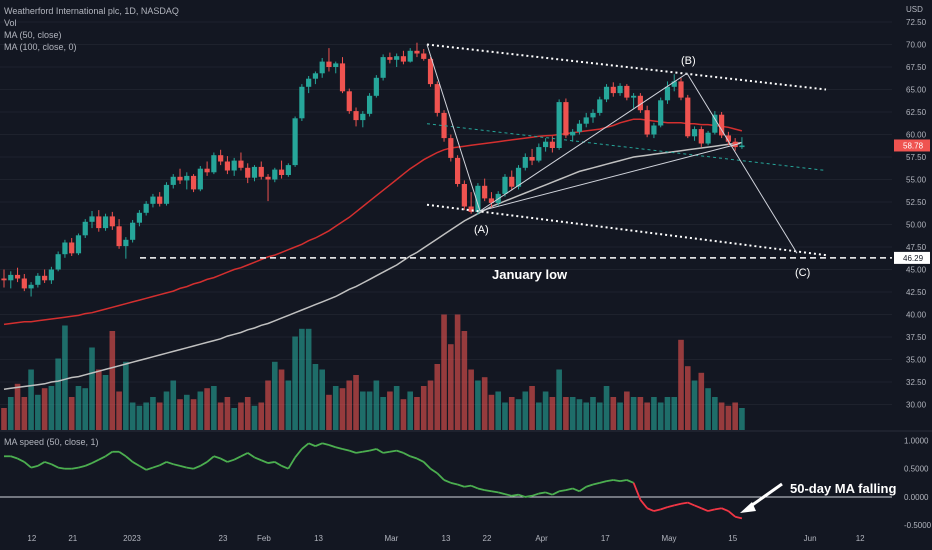  What do you see at coordinates (765, 496) in the screenshot?
I see `annotation-arrow-shaft` at bounding box center [765, 496].